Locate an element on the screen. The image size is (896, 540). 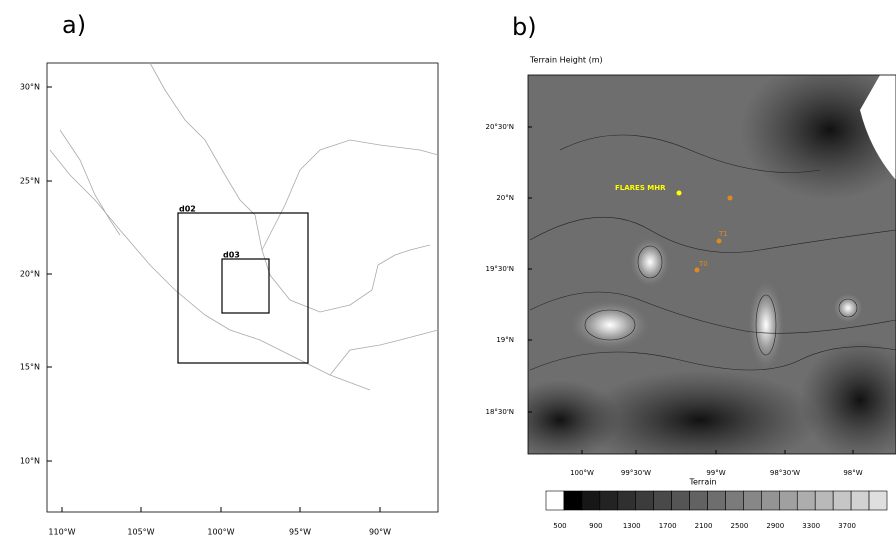
site-label: T1 is located at coordinates (723, 234).